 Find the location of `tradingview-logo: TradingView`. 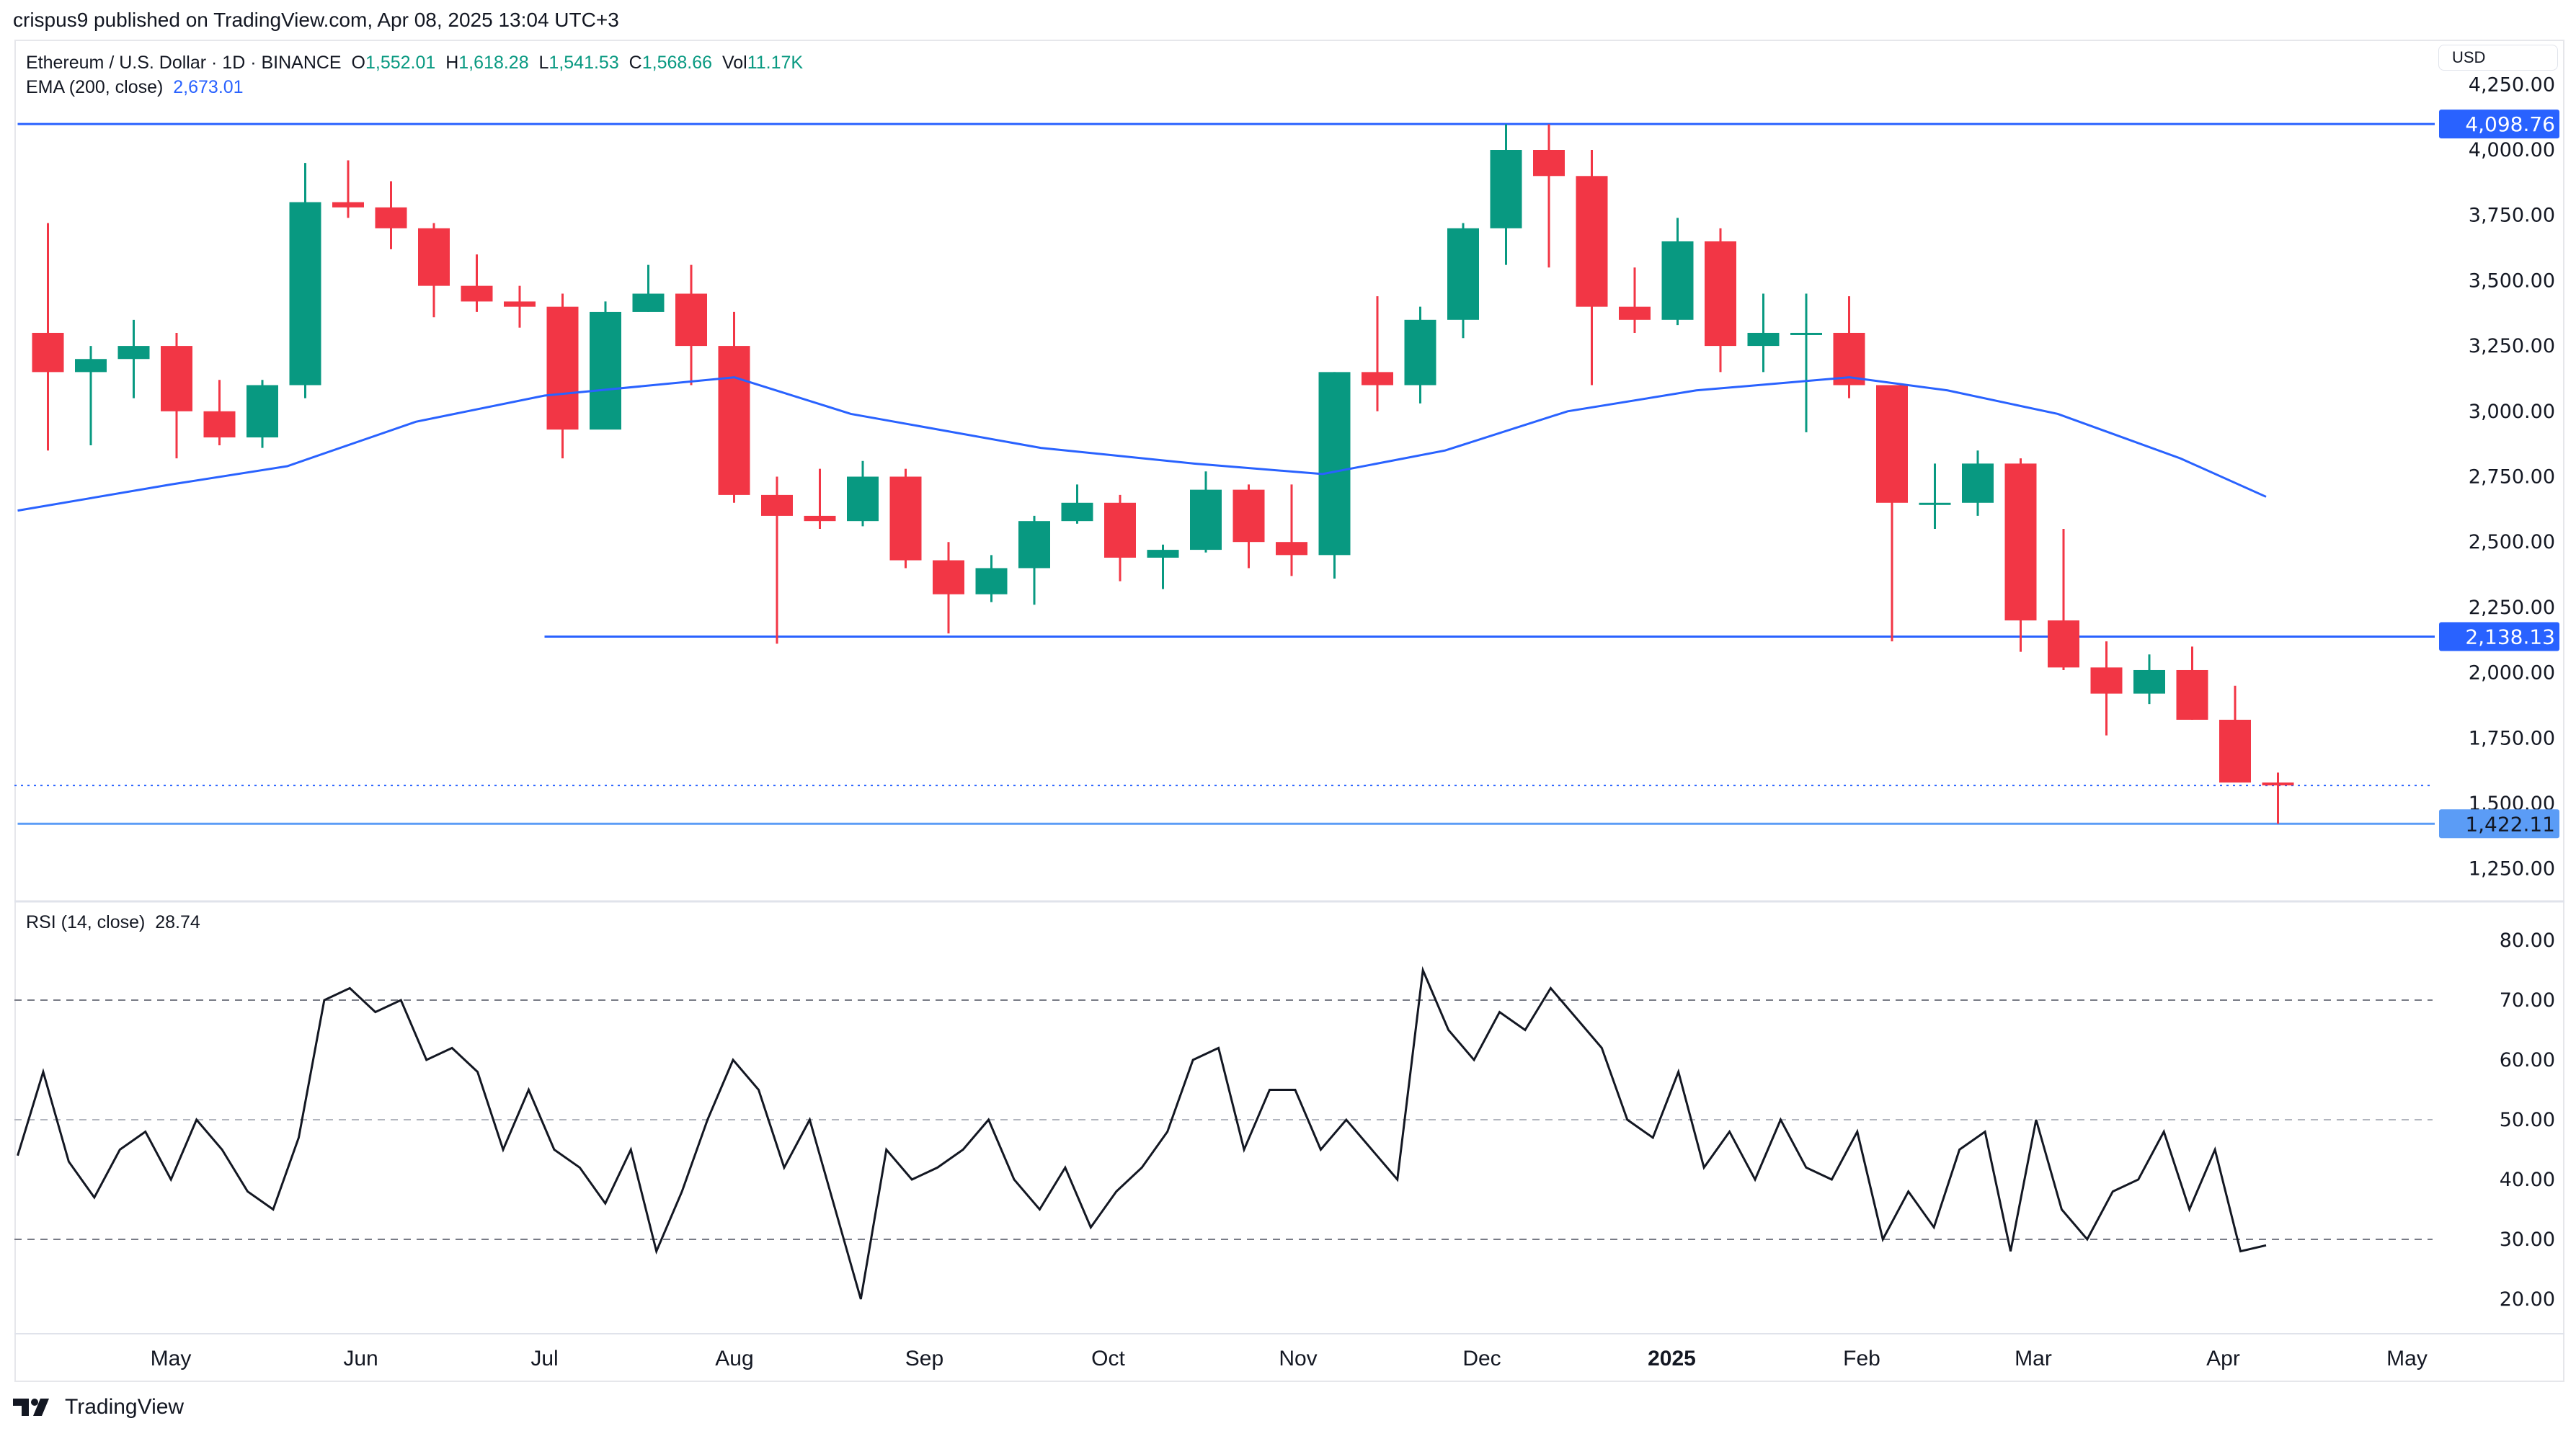

tradingview-logo: TradingView is located at coordinates (98, 1407).